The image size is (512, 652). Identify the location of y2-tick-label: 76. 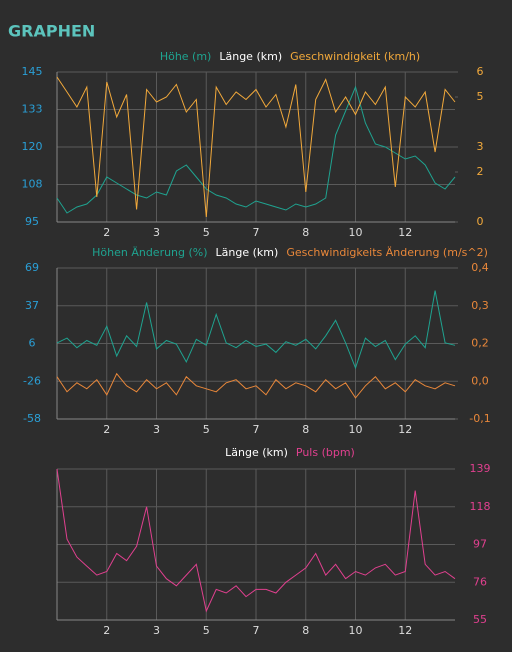
(480, 581).